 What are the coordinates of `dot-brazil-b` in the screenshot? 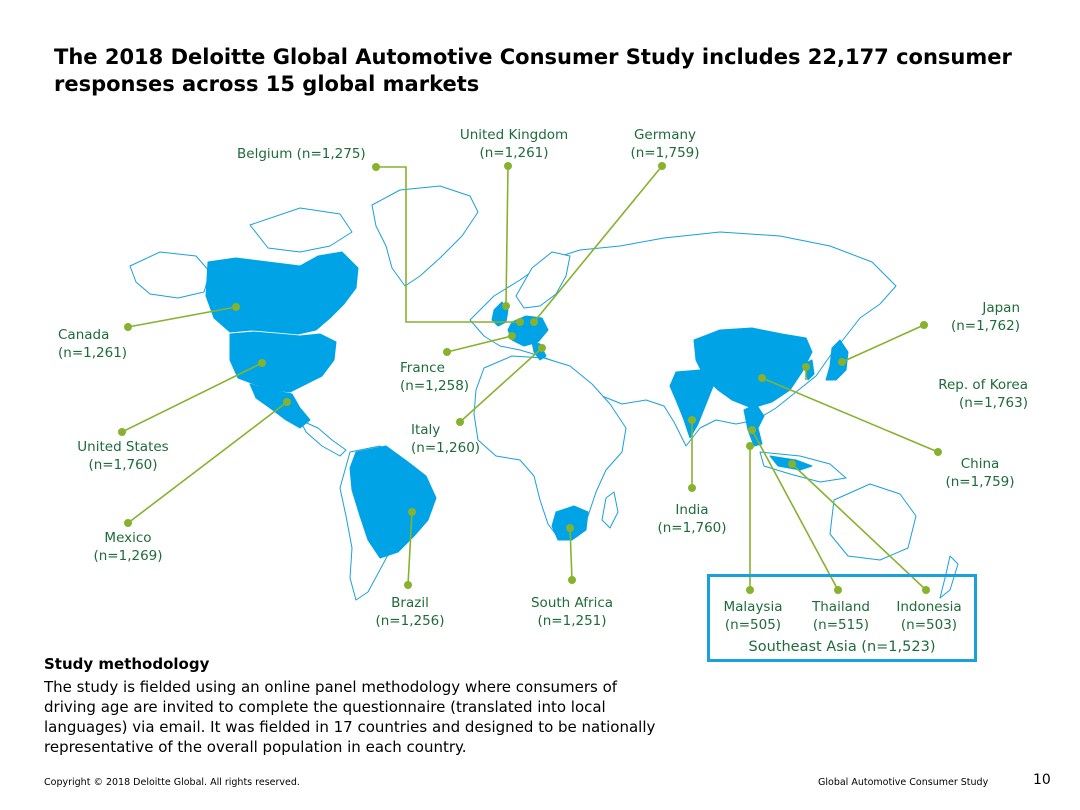 It's located at (412, 512).